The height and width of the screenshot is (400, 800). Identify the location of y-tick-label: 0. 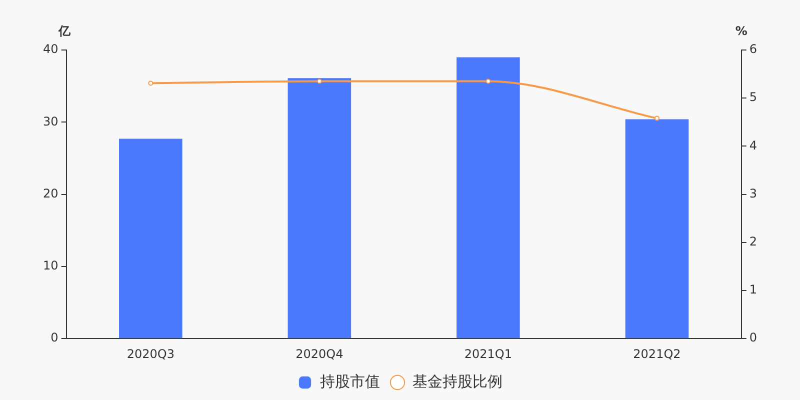
(54, 337).